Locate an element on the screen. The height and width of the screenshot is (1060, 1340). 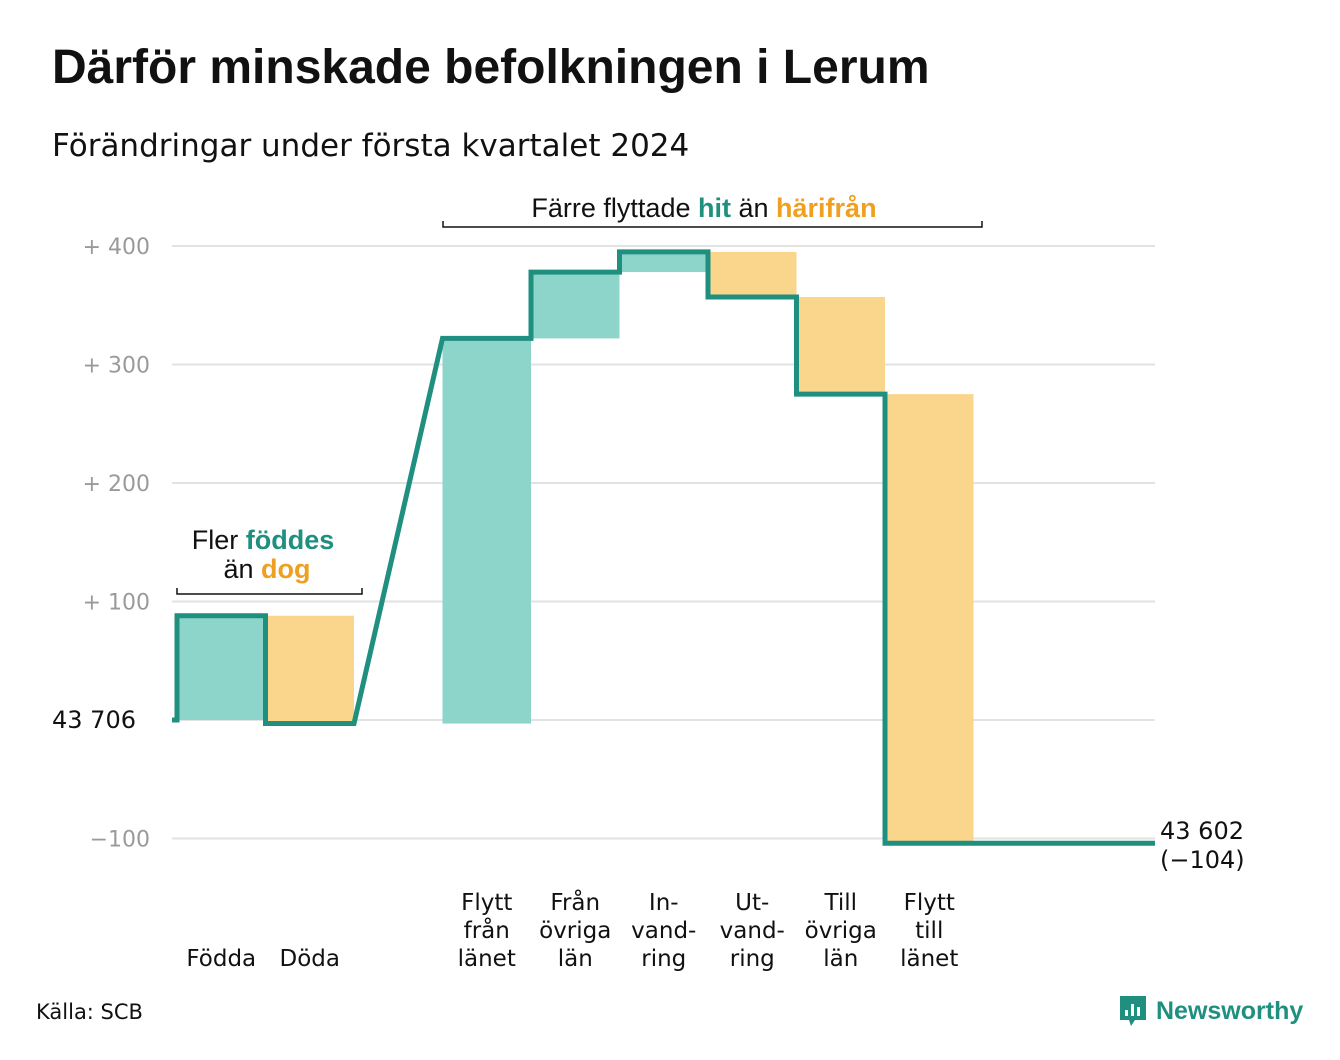
y-tick-label: + 300 is located at coordinates (116, 366).